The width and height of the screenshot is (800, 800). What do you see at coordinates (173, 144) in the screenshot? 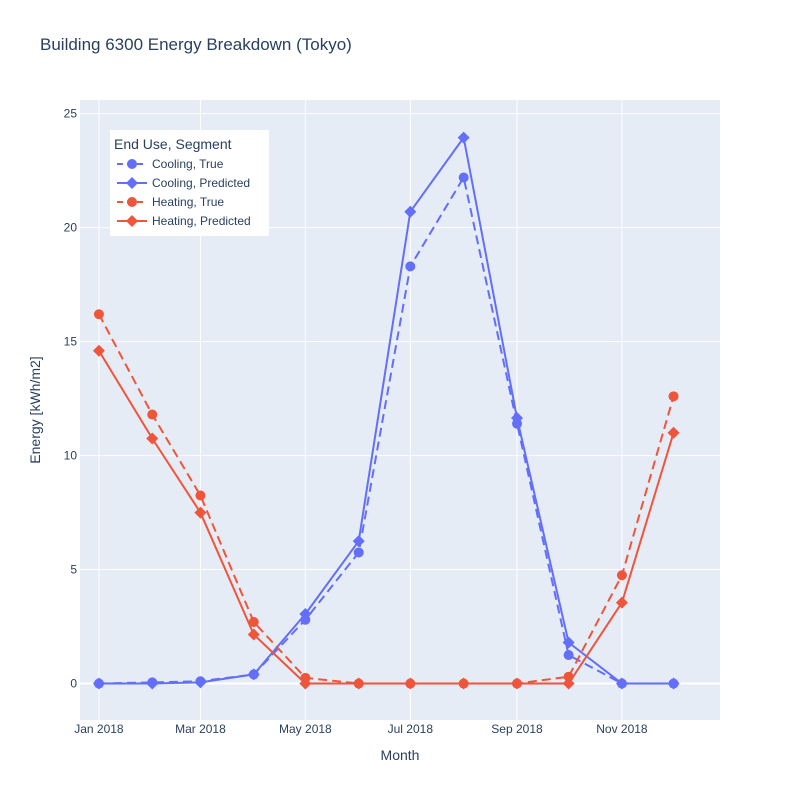
I see `legend-title: End Use, Segment` at bounding box center [173, 144].